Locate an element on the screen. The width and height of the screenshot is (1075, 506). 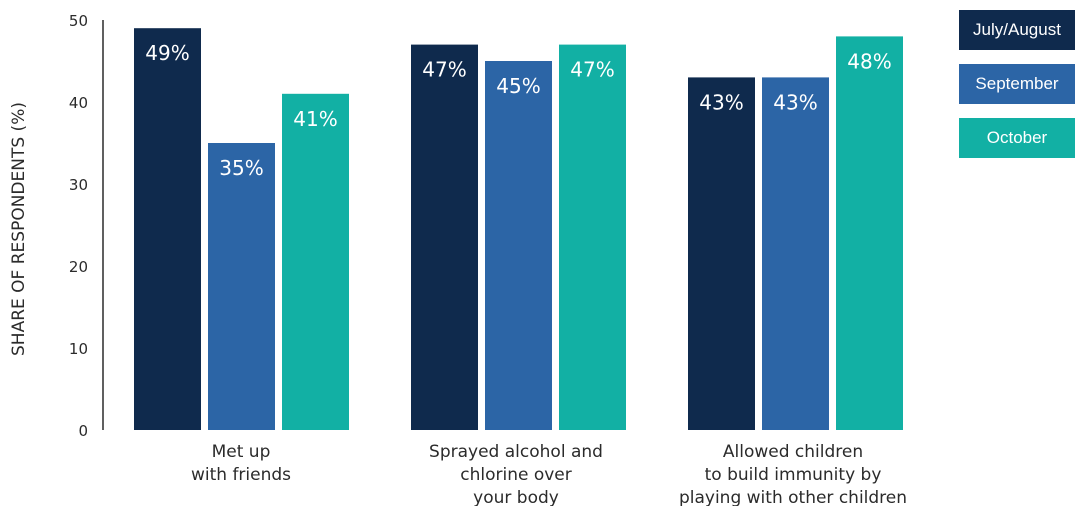
bar-value-label: 48% is located at coordinates (869, 61).